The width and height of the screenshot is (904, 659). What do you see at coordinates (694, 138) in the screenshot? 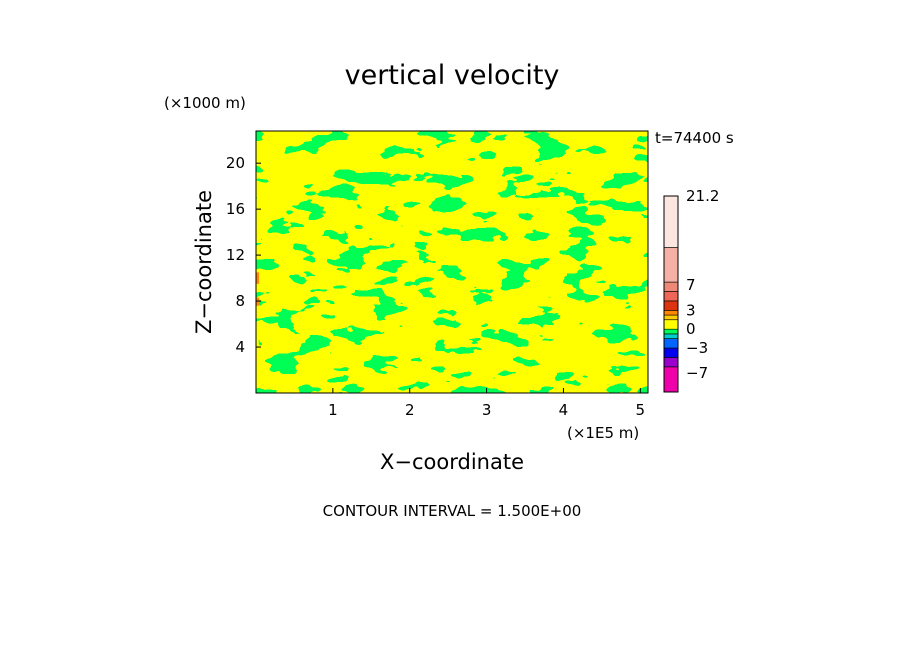
I see `time-label: t=74400 s` at bounding box center [694, 138].